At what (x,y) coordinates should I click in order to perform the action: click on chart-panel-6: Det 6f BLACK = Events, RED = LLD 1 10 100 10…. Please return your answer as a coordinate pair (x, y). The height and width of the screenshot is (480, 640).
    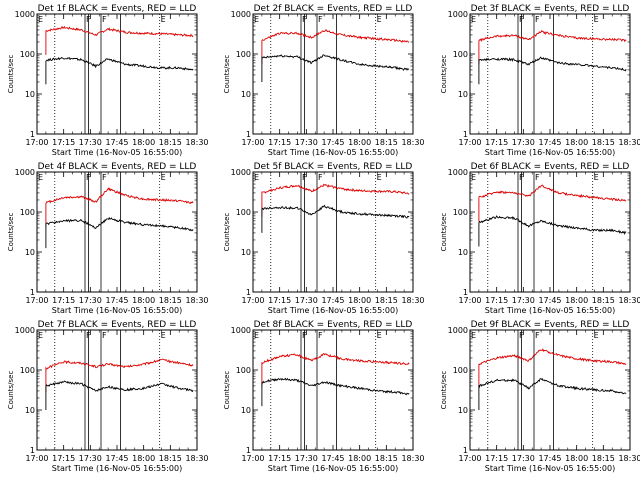
    Looking at the image, I should click on (540, 238).